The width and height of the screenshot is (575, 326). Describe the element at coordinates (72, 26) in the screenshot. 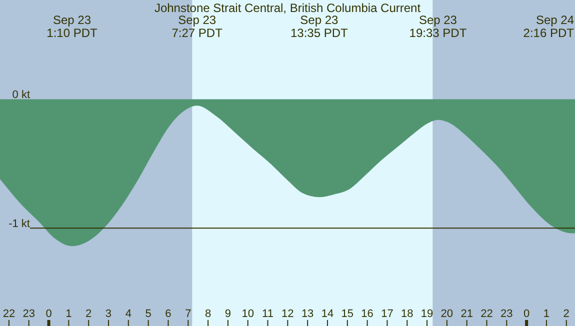

I see `annotation: Sep 23 1:10 PDT` at that location.